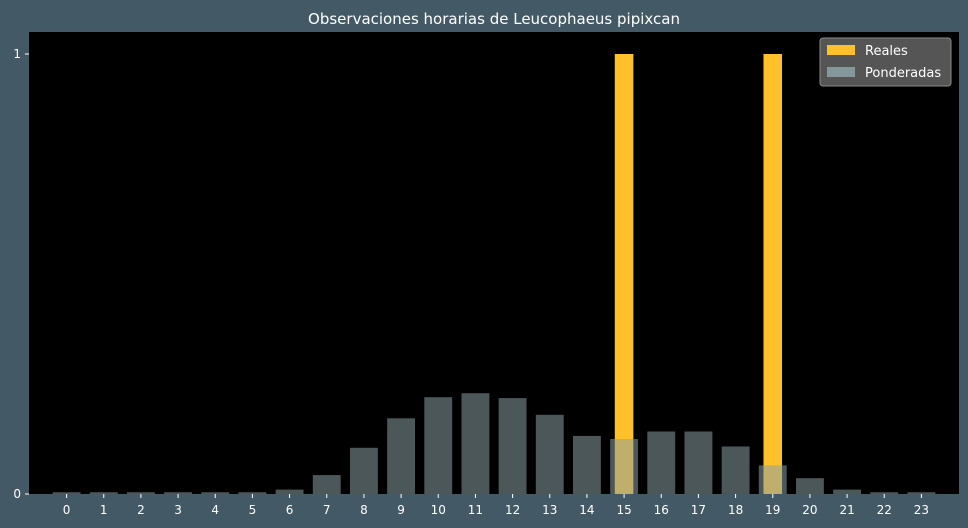 This screenshot has width=968, height=528. What do you see at coordinates (401, 510) in the screenshot?
I see `x-tick-label-9: 9` at bounding box center [401, 510].